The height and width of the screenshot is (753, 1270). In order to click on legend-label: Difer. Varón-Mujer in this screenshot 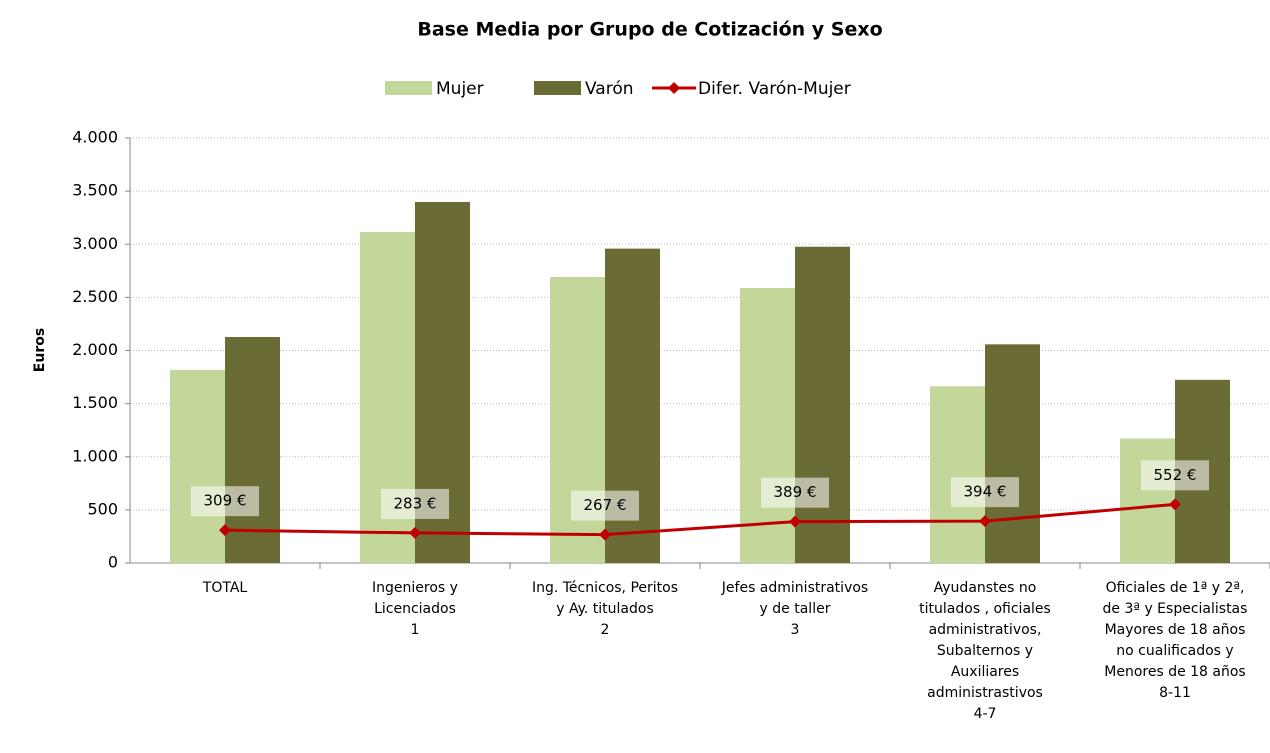, I will do `click(774, 89)`.